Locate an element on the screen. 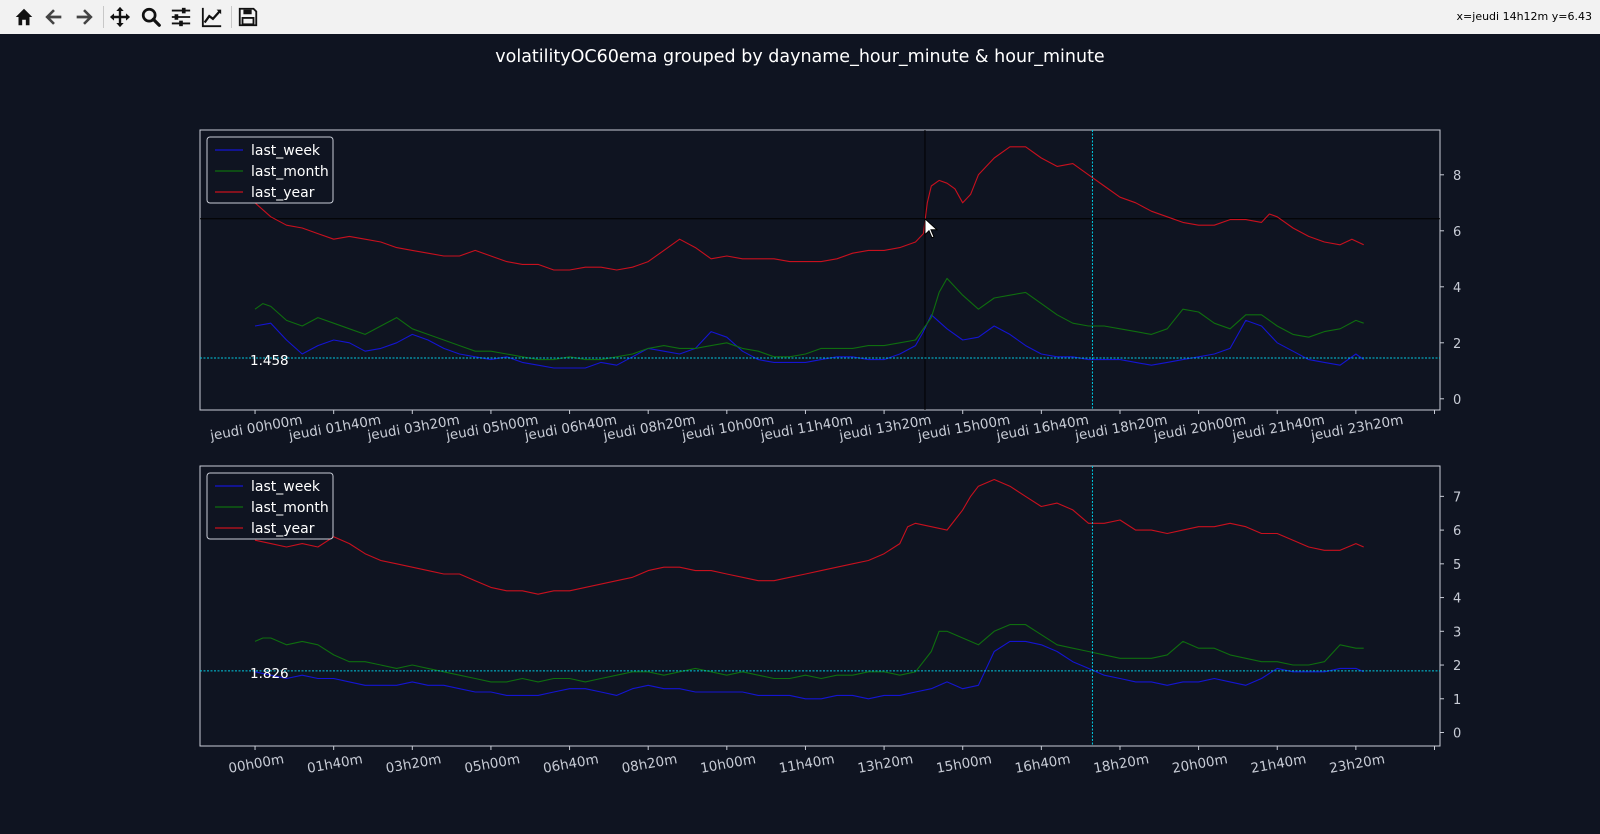 Image resolution: width=1600 pixels, height=834 pixels. subplot-1-legend-box is located at coordinates (270, 170).